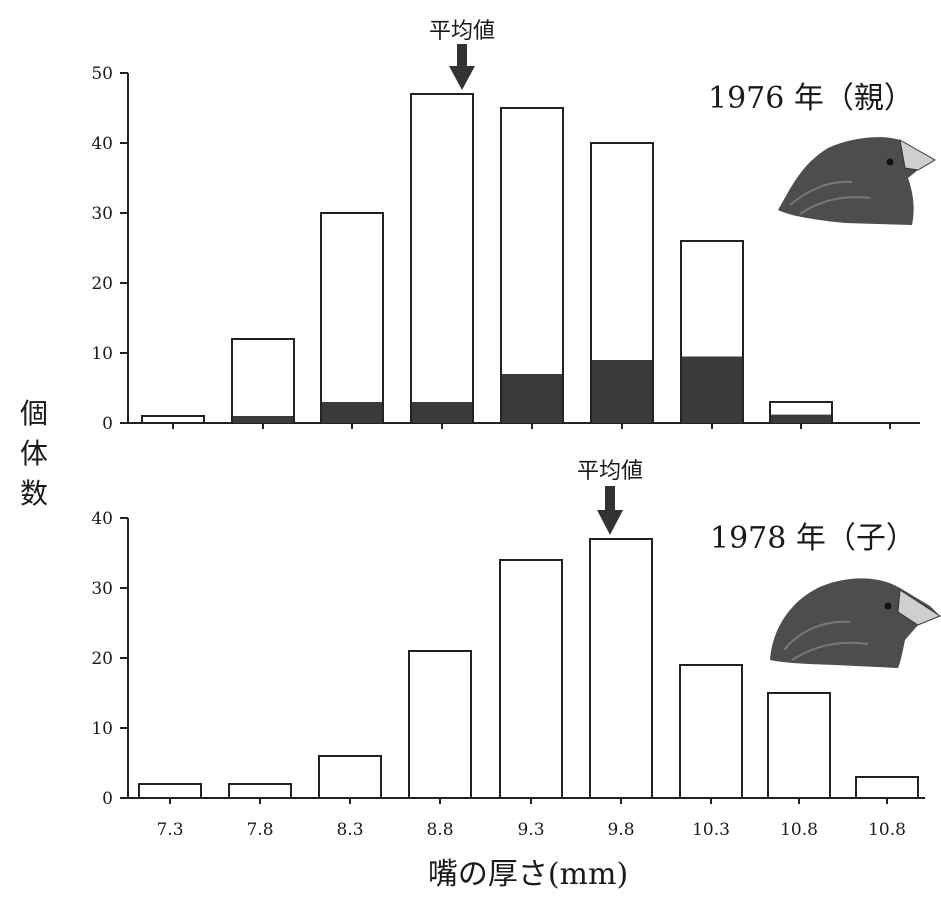  I want to click on bar-1978-8.3, so click(350, 777).